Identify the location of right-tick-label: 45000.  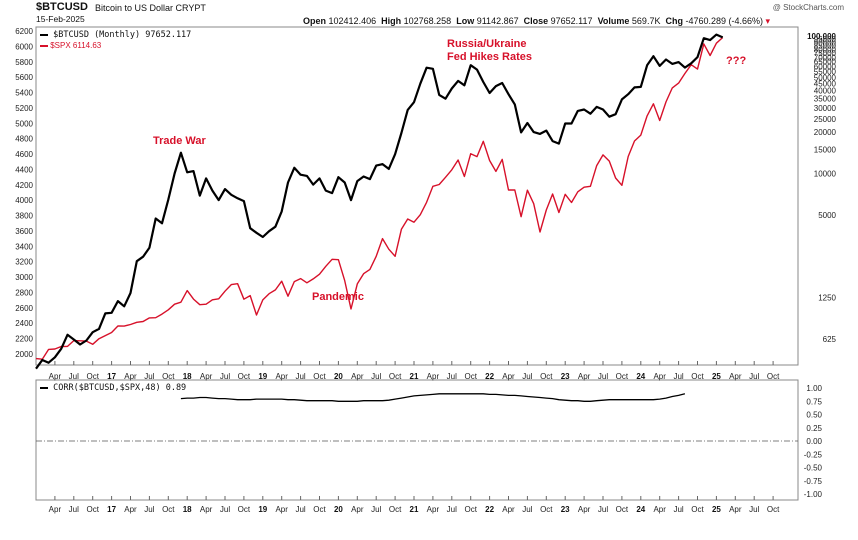
(825, 84).